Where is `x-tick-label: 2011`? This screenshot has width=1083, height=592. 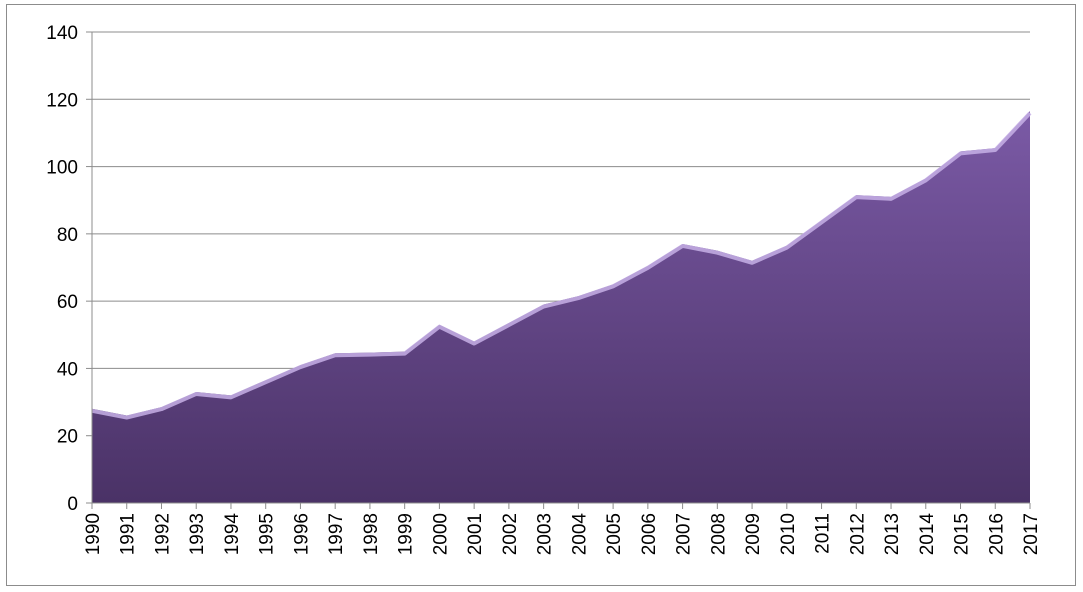
x-tick-label: 2011 is located at coordinates (823, 533).